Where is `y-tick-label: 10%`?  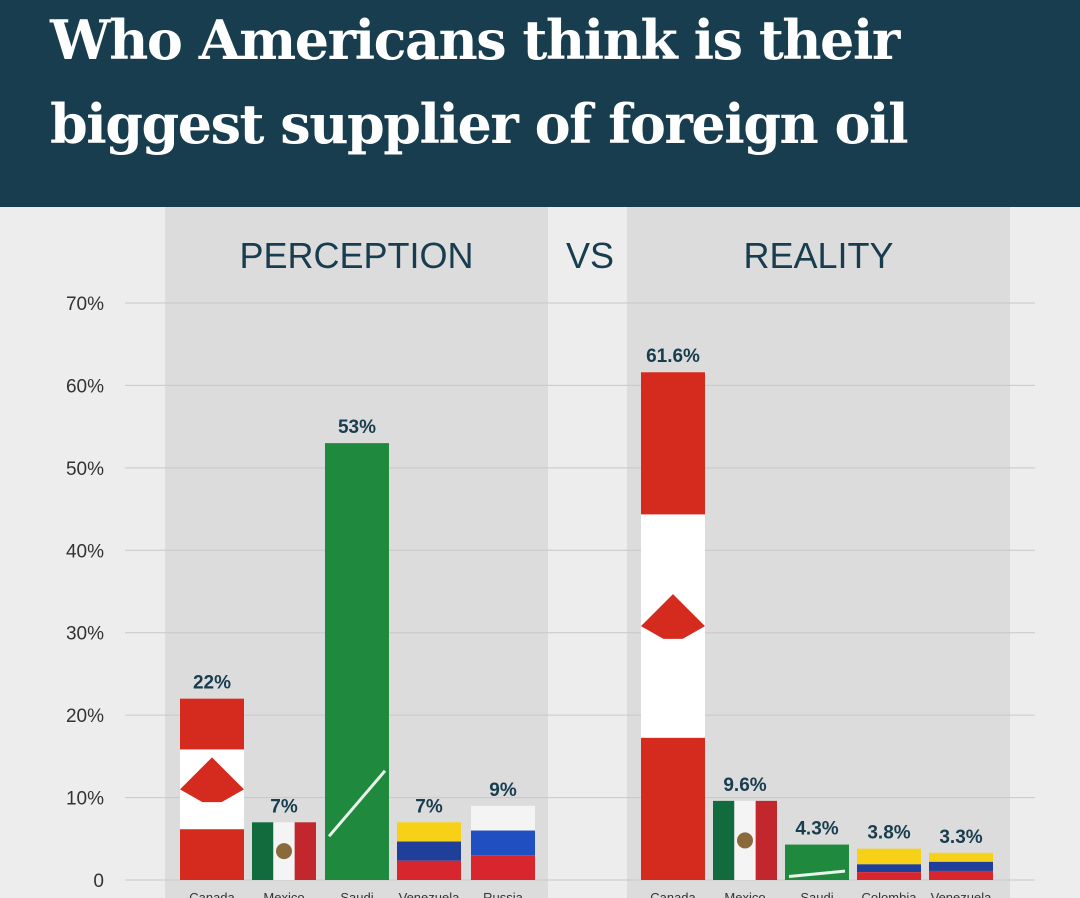 y-tick-label: 10% is located at coordinates (85, 799).